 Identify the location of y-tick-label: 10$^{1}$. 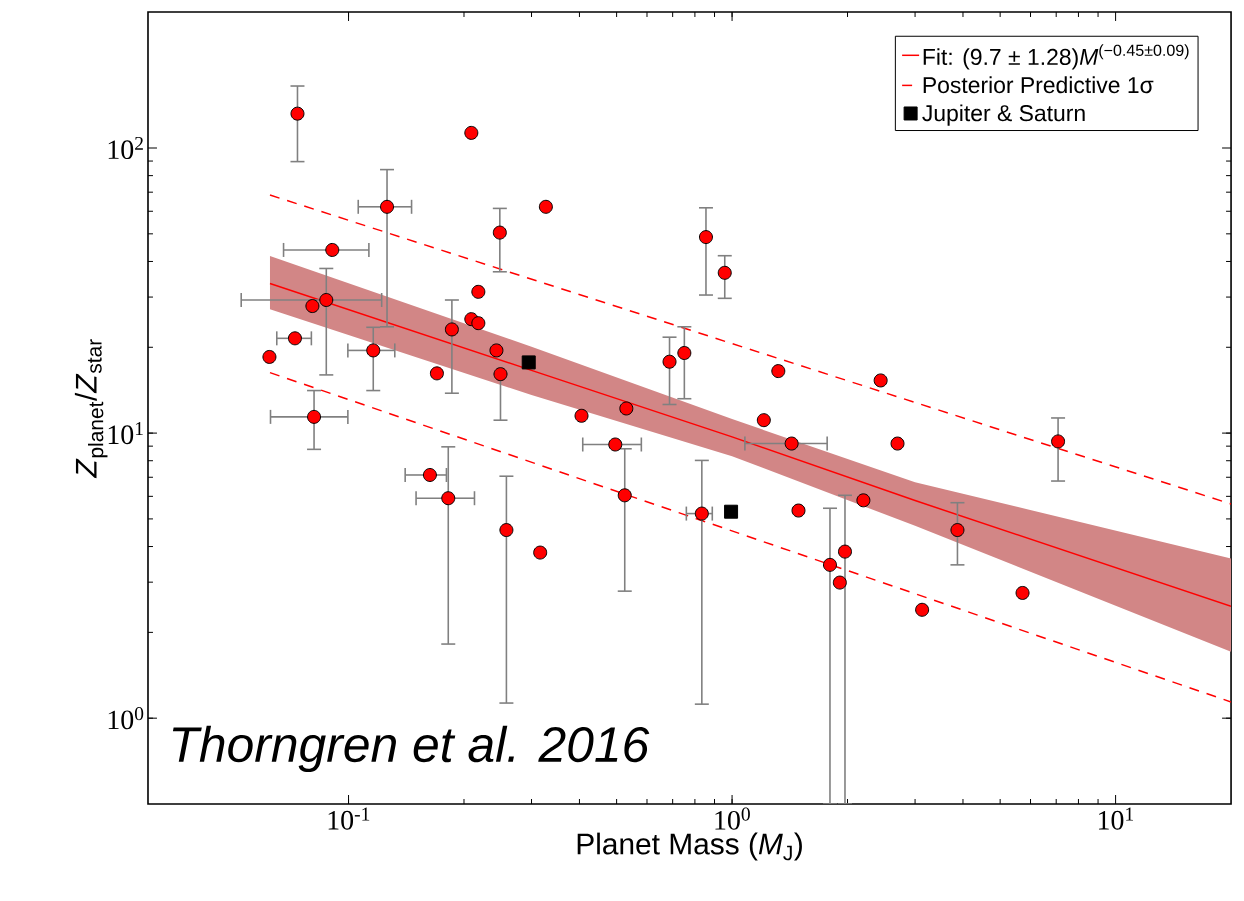
(125, 433).